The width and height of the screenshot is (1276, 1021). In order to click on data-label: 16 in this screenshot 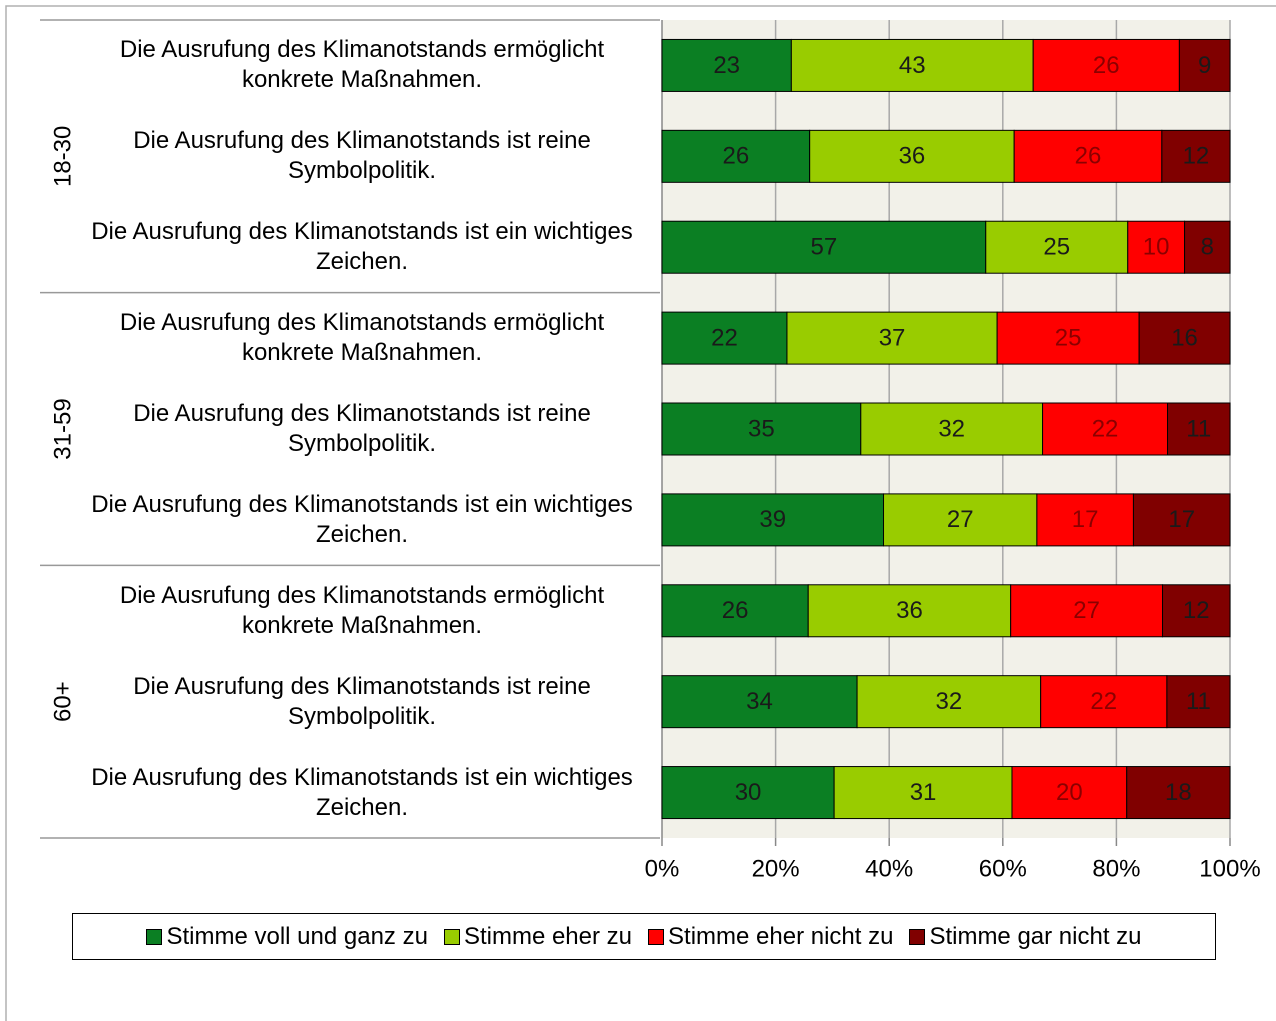, I will do `click(1184, 337)`.